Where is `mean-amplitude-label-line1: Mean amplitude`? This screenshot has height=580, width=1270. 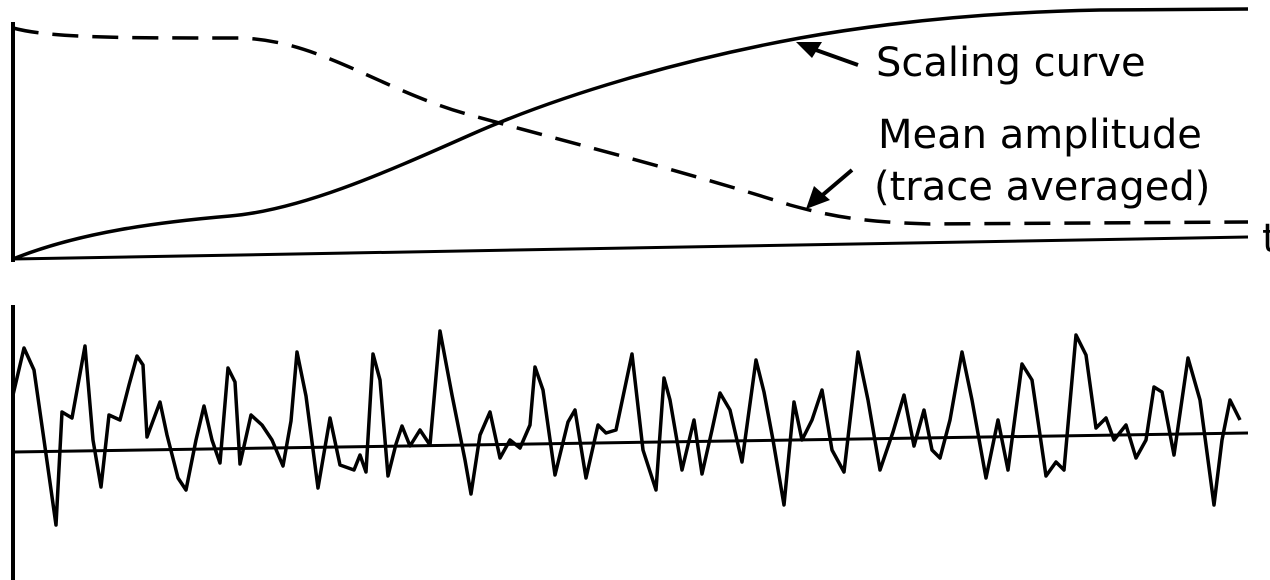 mean-amplitude-label-line1: Mean amplitude is located at coordinates (1040, 135).